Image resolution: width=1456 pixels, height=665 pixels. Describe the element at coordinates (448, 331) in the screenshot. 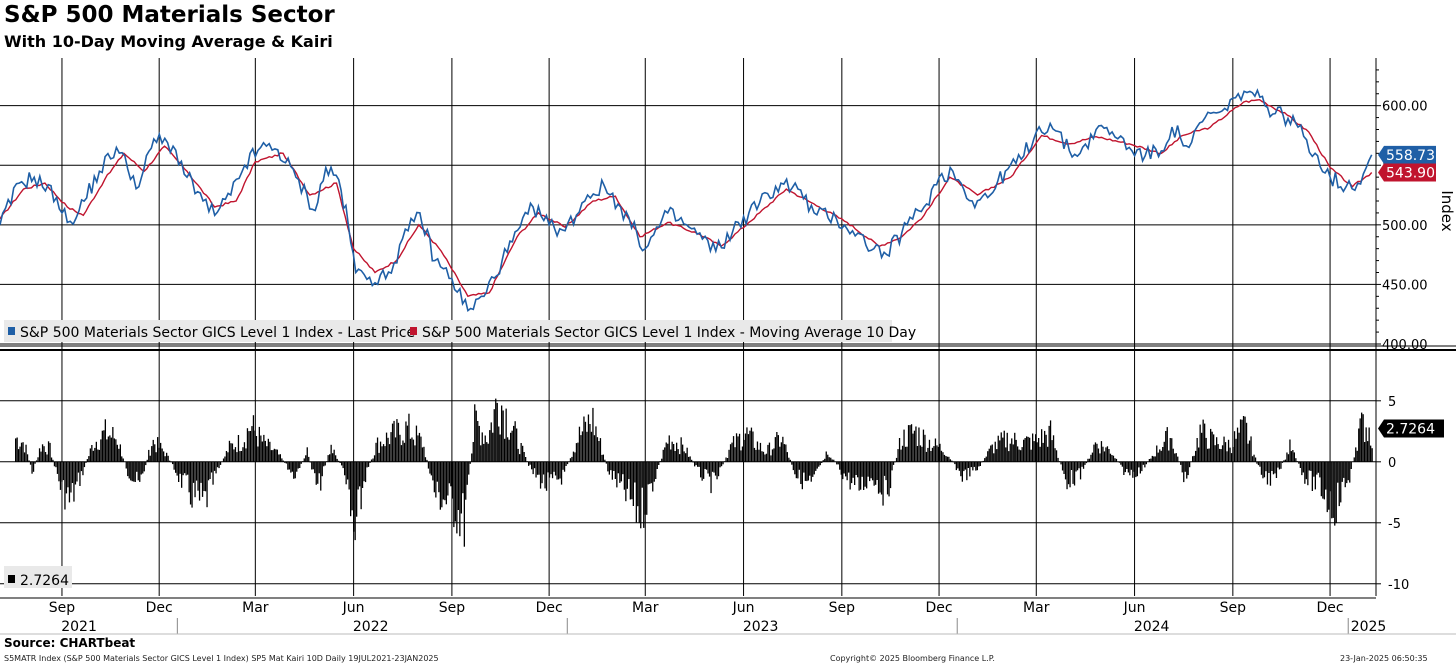

I see `price-legend` at that location.